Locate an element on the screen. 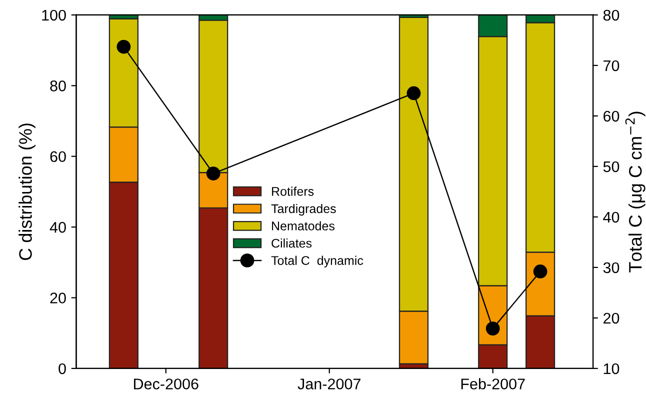 Image resolution: width=646 pixels, height=404 pixels. y-tick-label: 0 is located at coordinates (62, 368).